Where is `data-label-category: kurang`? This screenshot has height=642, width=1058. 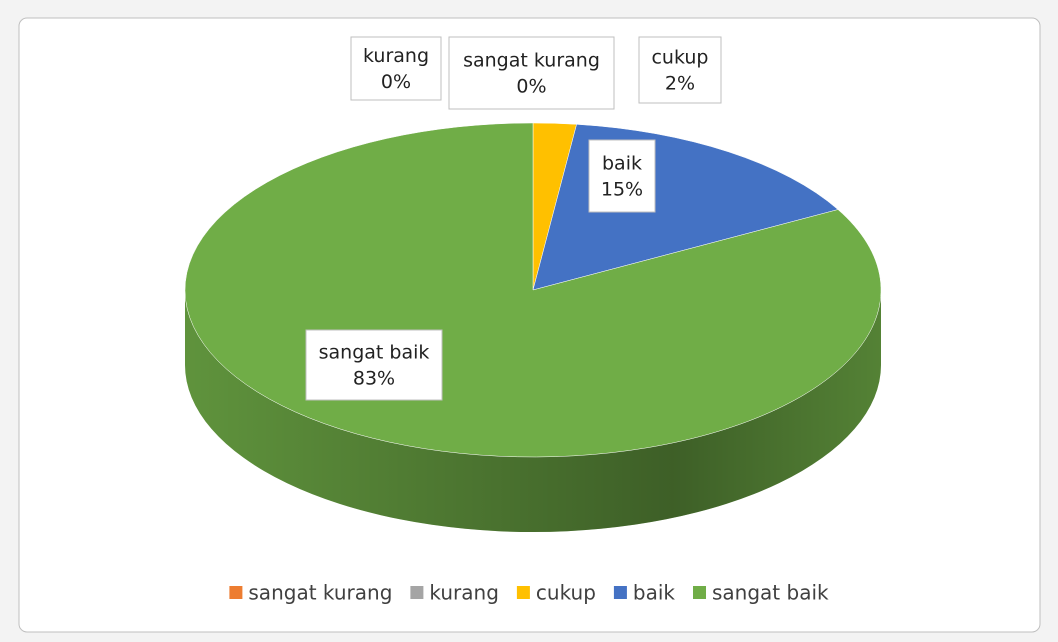 data-label-category: kurang is located at coordinates (396, 56).